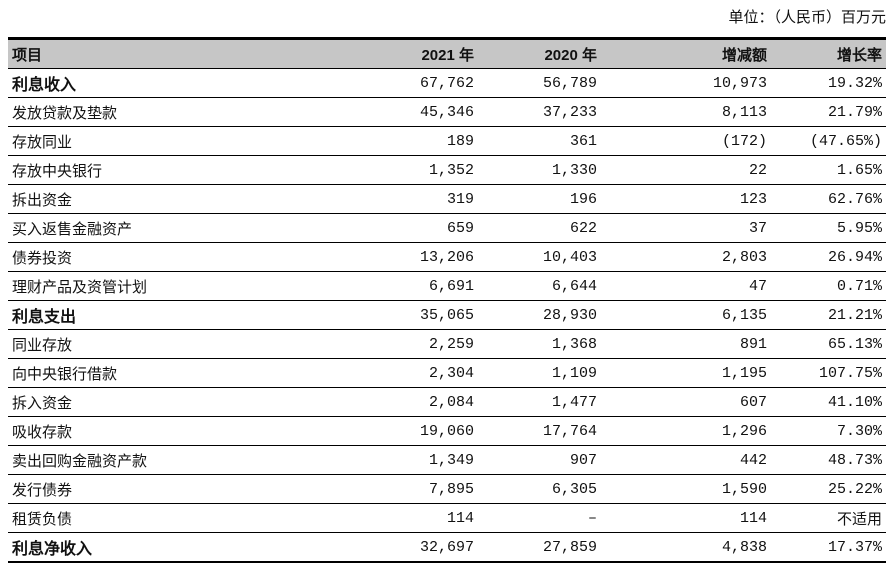 This screenshot has width=895, height=571. I want to click on cell-change-value: 1,296, so click(695, 431).